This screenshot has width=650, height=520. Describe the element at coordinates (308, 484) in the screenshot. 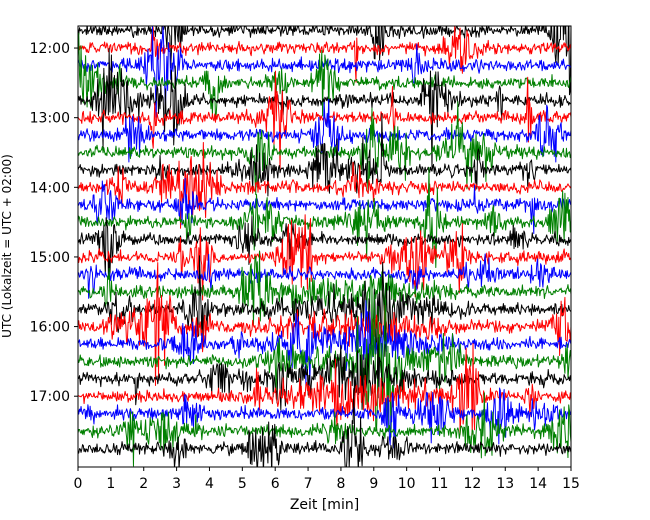

I see `x-tick-label: 7` at that location.